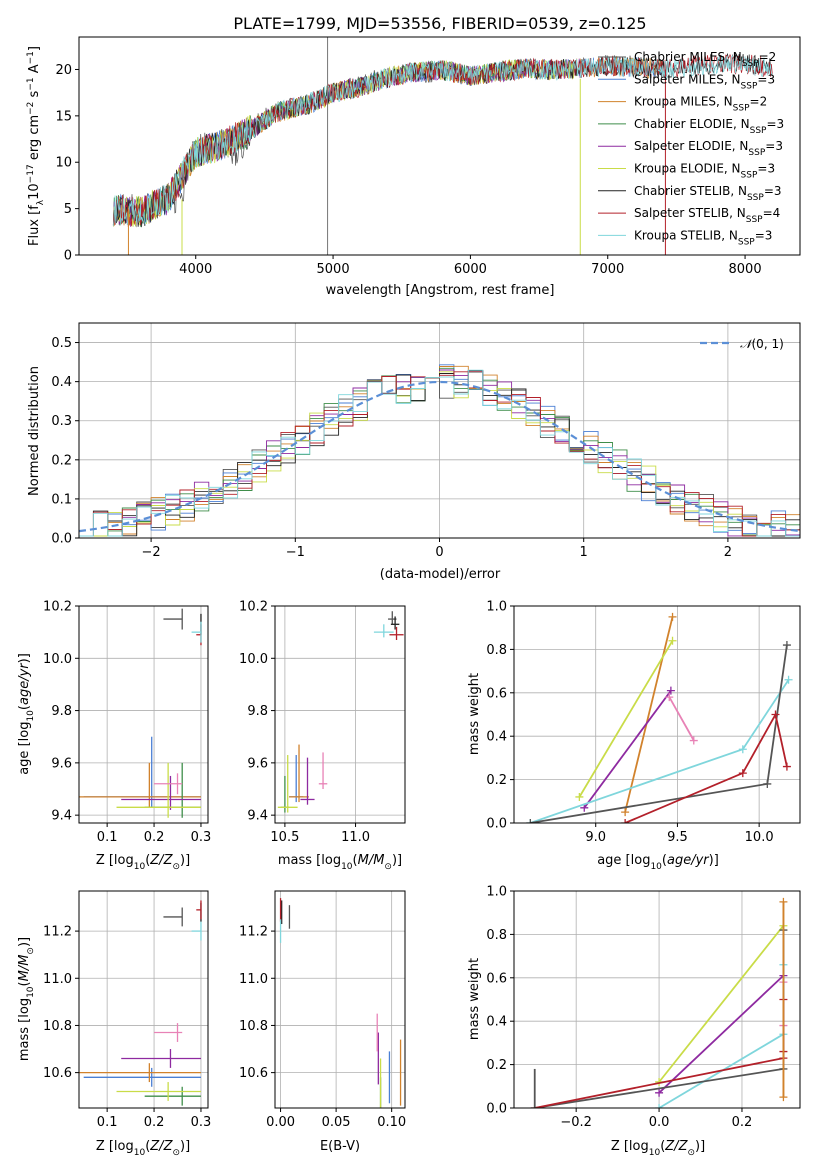  Describe the element at coordinates (151, 552) in the screenshot. I see `x-tick-label: −2` at that location.